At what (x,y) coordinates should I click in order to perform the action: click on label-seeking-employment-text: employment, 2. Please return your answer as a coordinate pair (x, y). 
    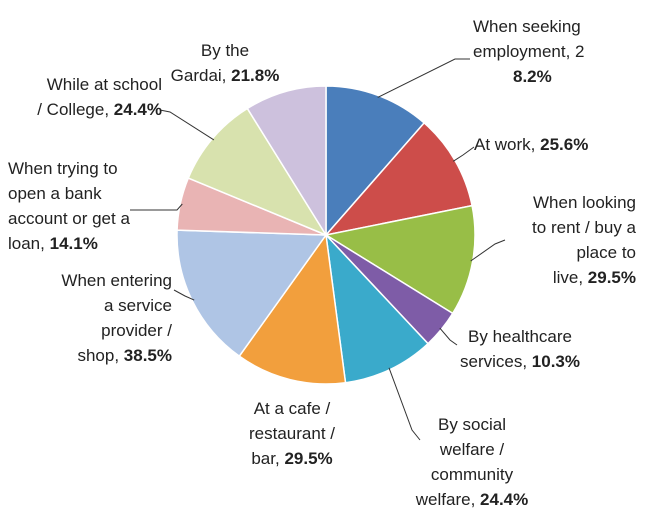
    Looking at the image, I should click on (529, 51).